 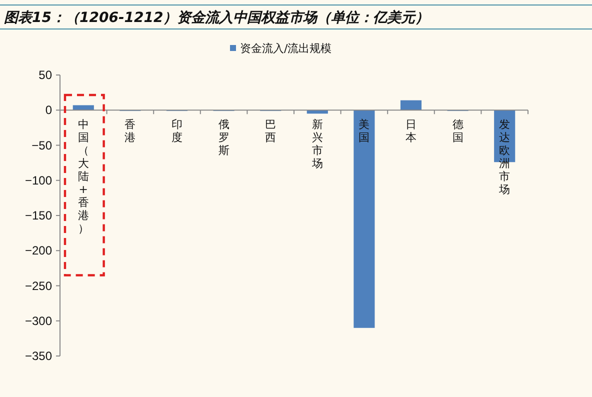 What do you see at coordinates (364, 131) in the screenshot?
I see `x-tick-label: 美国` at bounding box center [364, 131].